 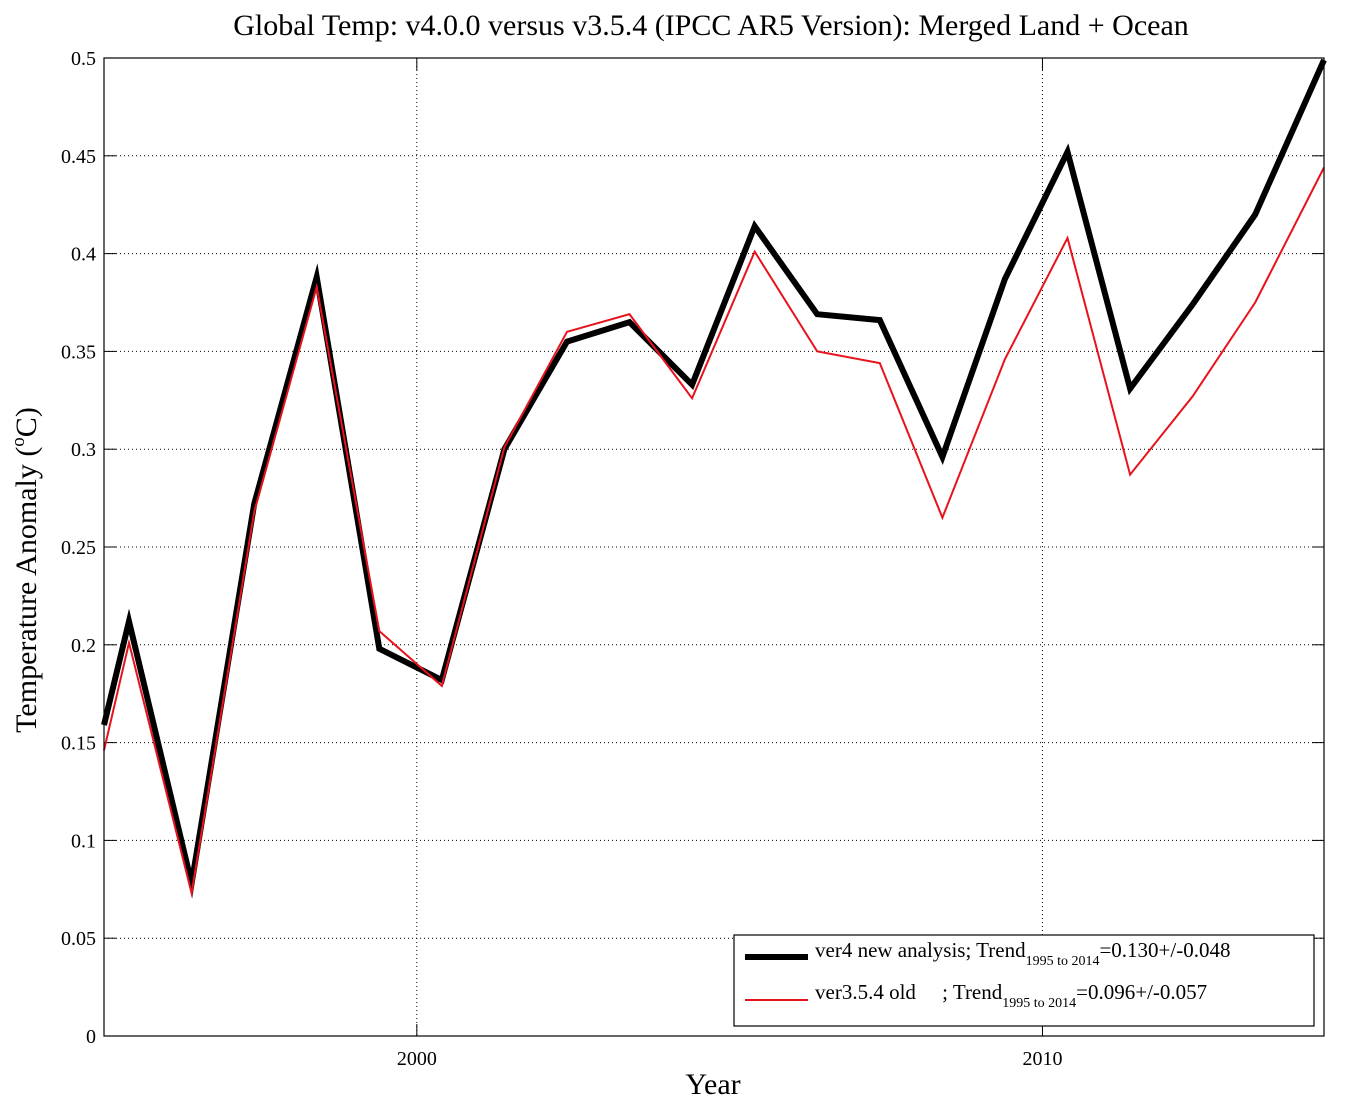 What do you see at coordinates (712, 1084) in the screenshot?
I see `x-axis-label: Year` at bounding box center [712, 1084].